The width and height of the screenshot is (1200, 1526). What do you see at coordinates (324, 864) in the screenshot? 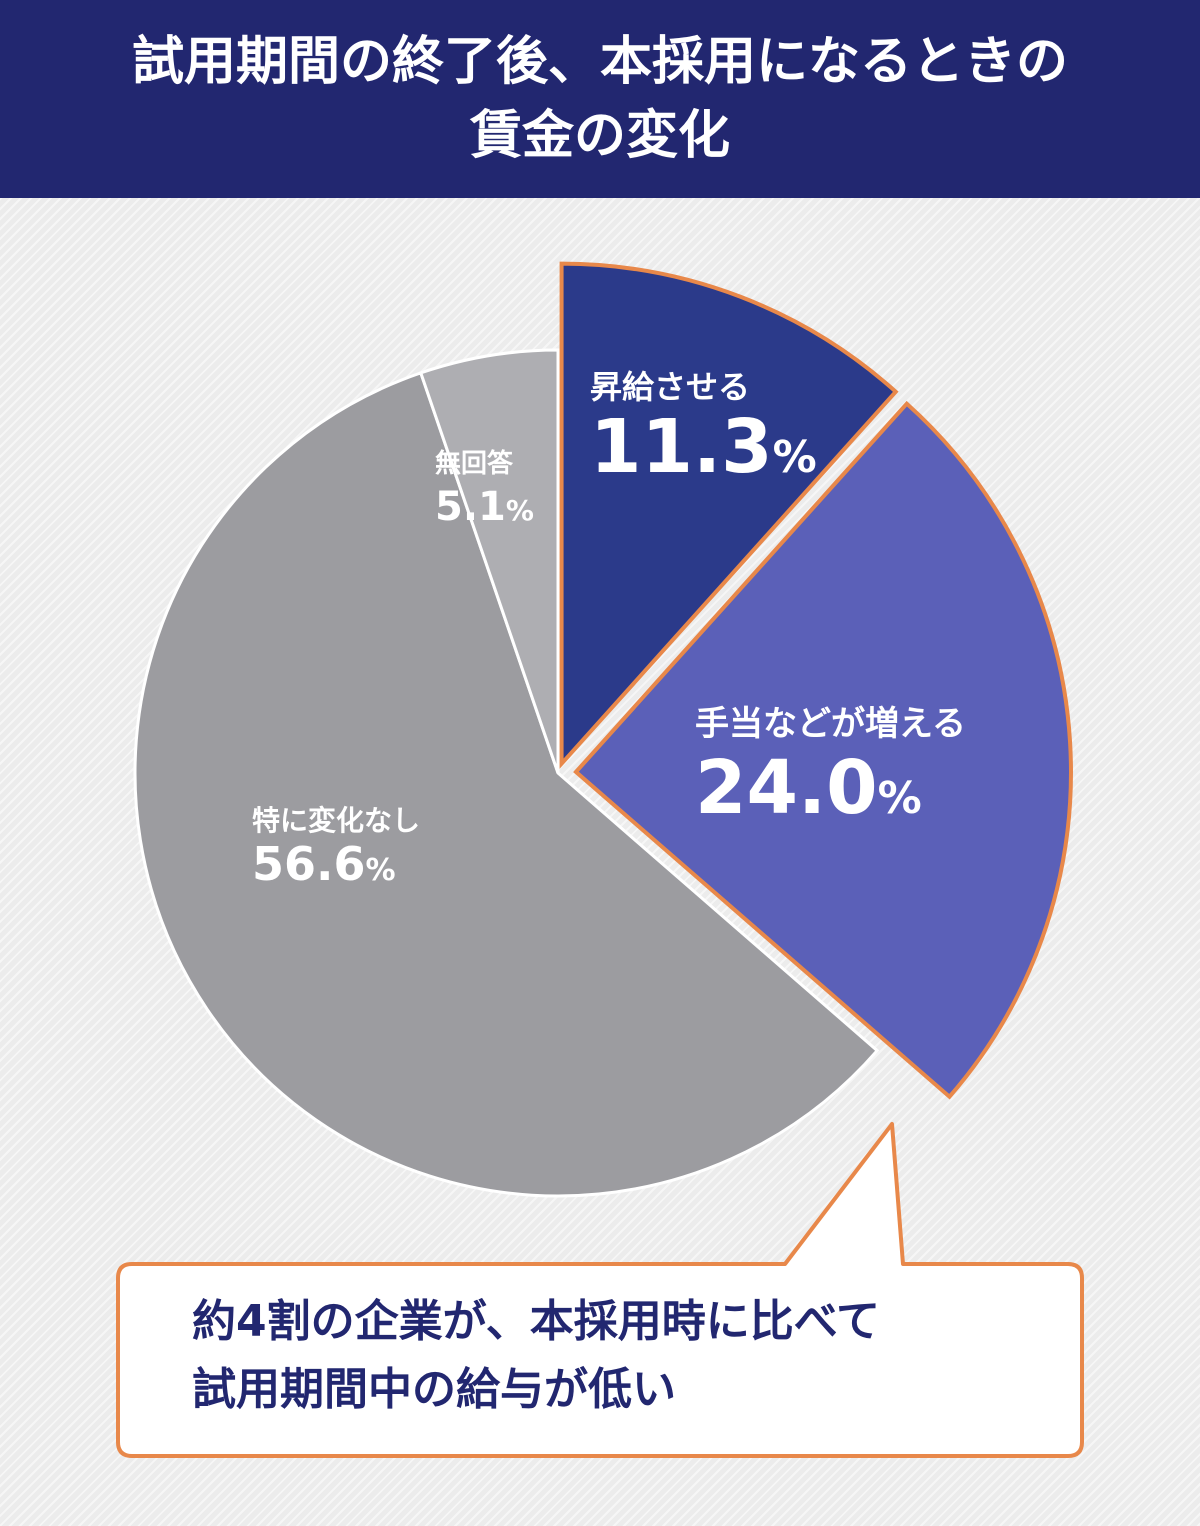
I see `slice-value-no-change: 56.6%` at bounding box center [324, 864].